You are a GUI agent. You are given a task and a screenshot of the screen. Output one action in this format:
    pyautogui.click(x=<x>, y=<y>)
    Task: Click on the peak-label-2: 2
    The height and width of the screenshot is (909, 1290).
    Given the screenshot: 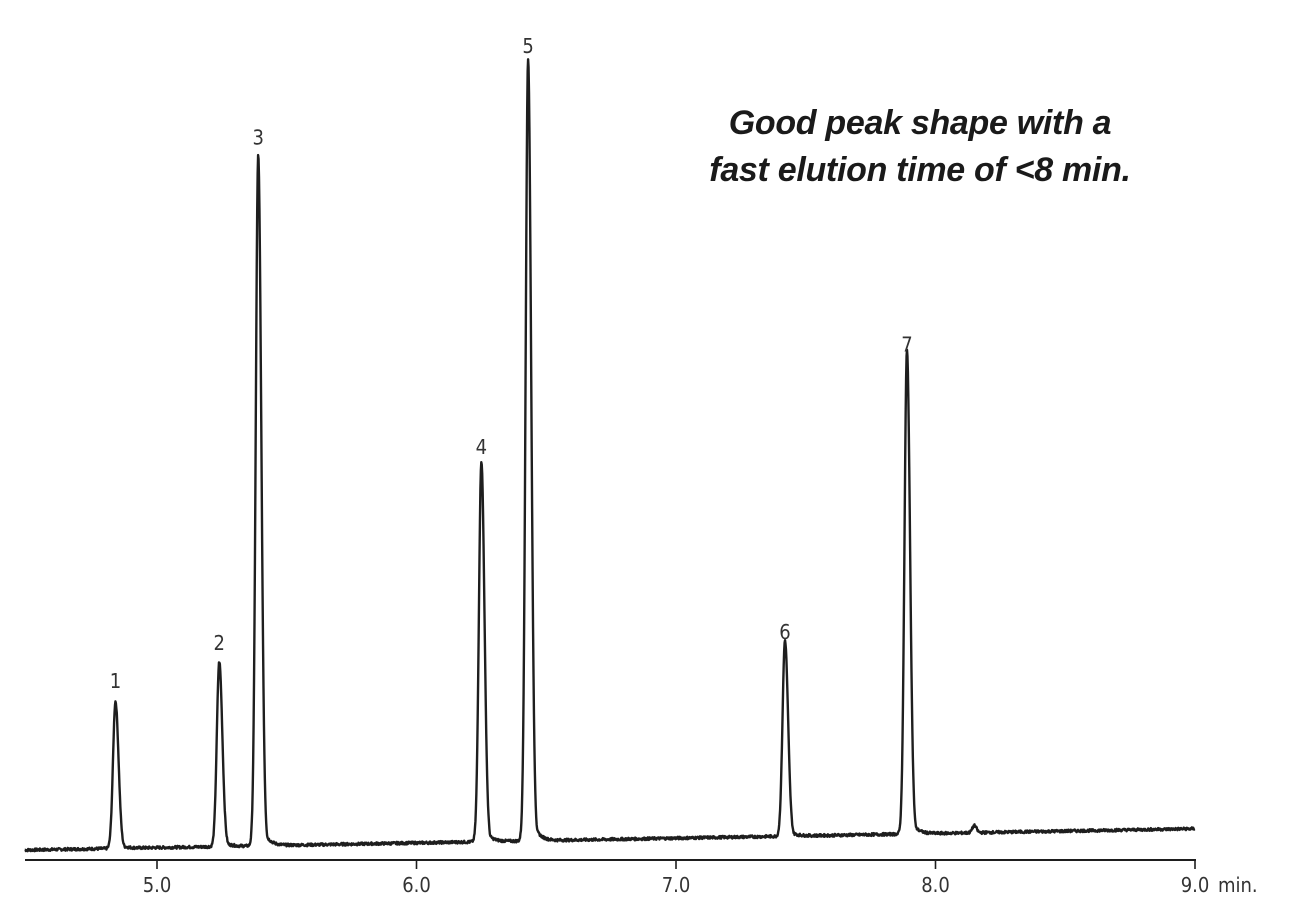 What is the action you would take?
    pyautogui.click(x=219, y=643)
    